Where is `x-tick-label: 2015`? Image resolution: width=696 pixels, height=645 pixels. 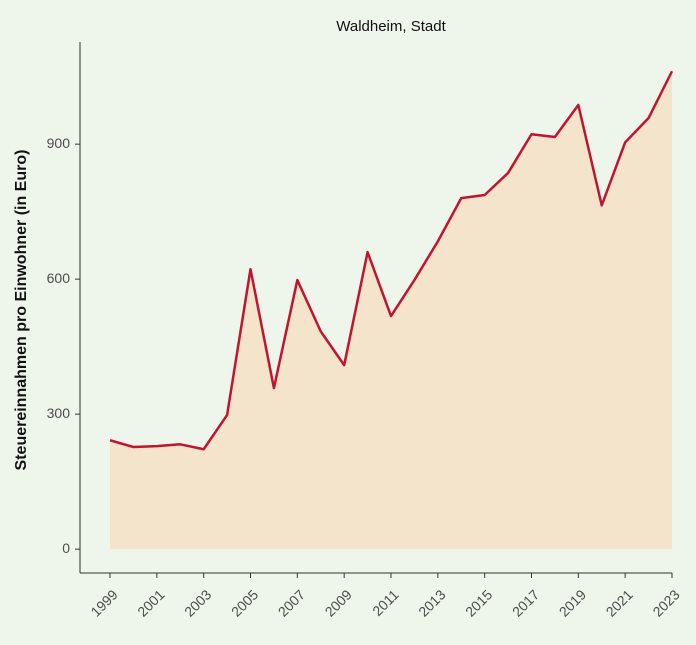
x-tick-label: 2015 is located at coordinates (478, 602).